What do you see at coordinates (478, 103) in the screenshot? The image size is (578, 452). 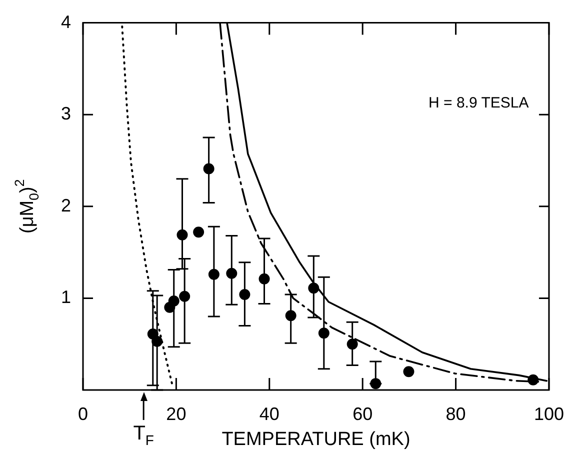 I see `annotation: H = 8.9 TESLA` at bounding box center [478, 103].